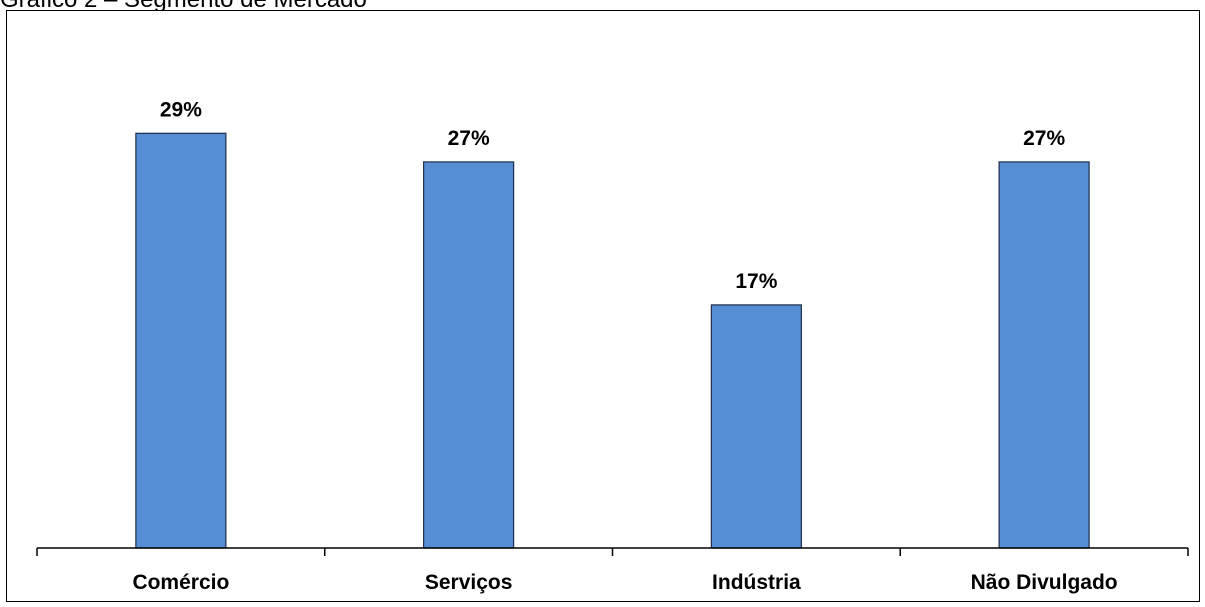  Describe the element at coordinates (469, 138) in the screenshot. I see `data-label-servicos: 27%` at that location.